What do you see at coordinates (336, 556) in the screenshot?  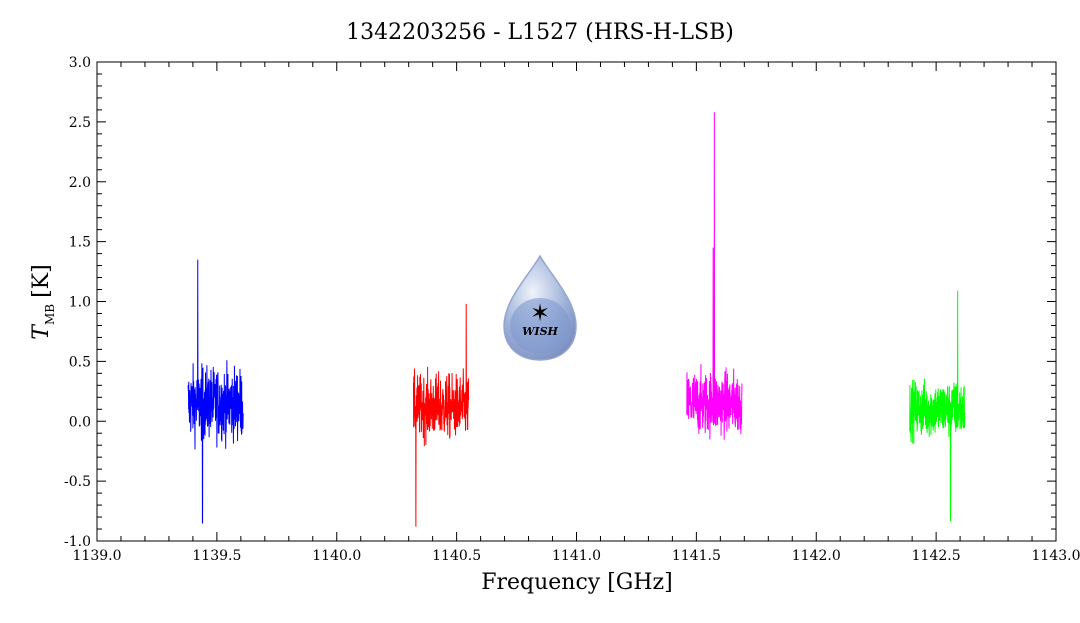 I see `x-tick-label: 1140.0` at bounding box center [336, 556].